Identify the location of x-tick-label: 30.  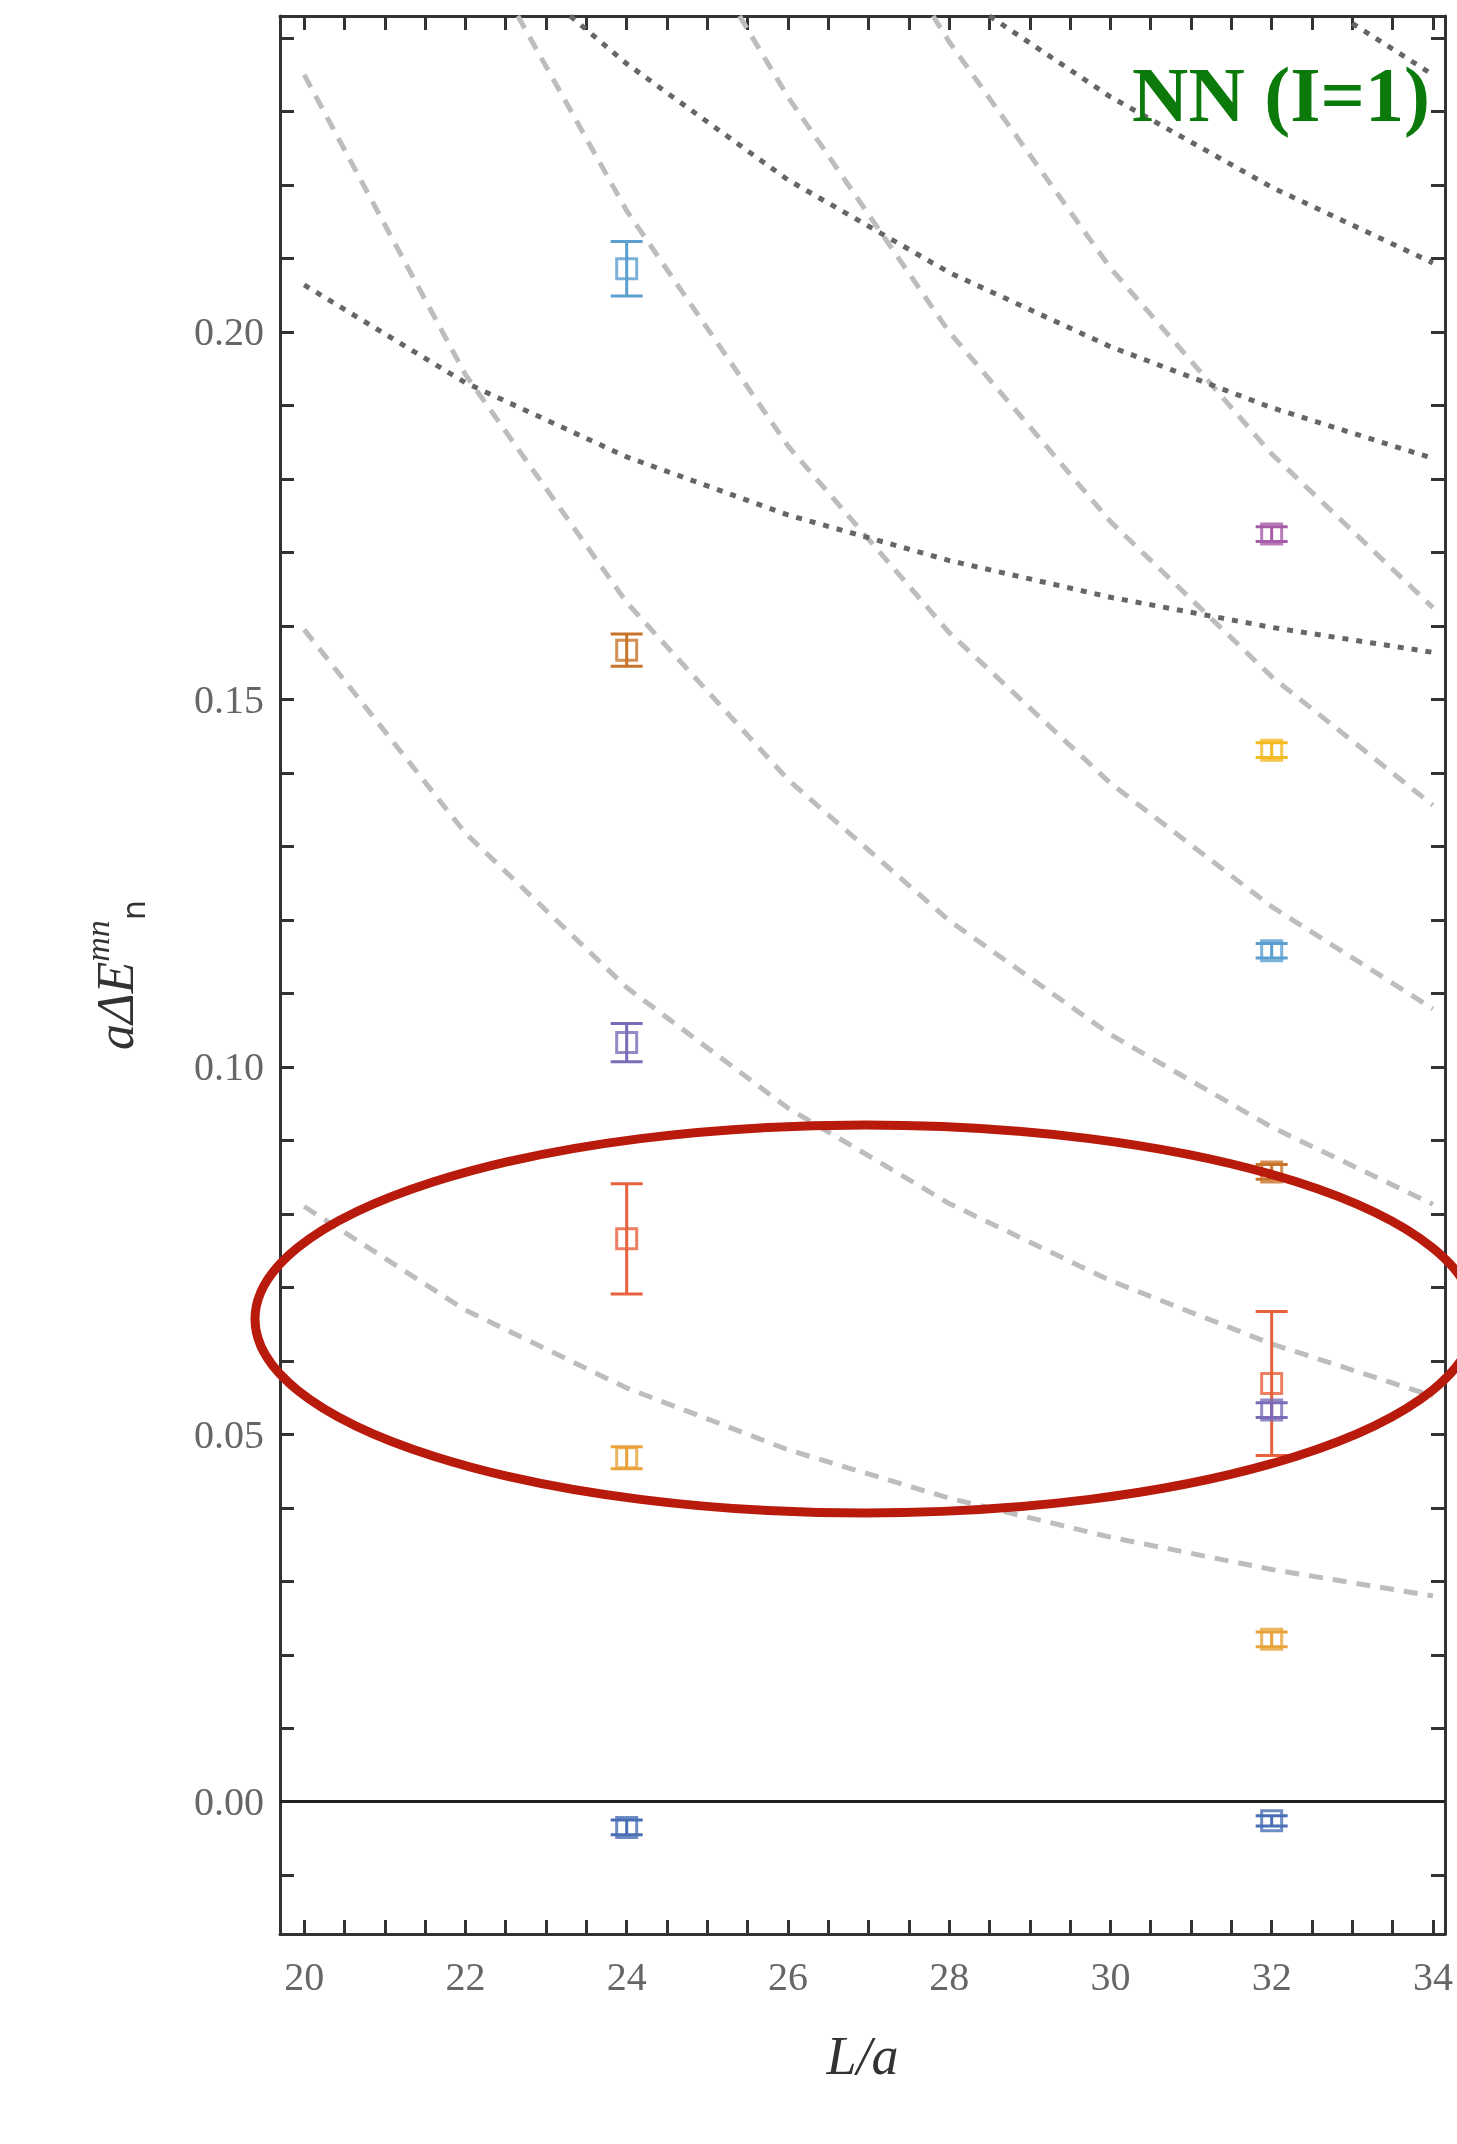
(1110, 1976).